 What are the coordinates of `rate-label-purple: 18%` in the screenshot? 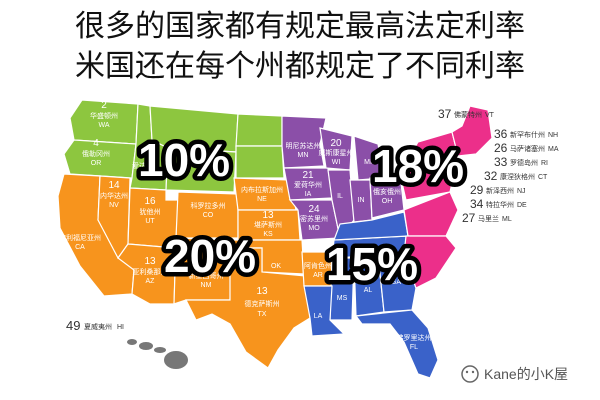 It's located at (418, 166).